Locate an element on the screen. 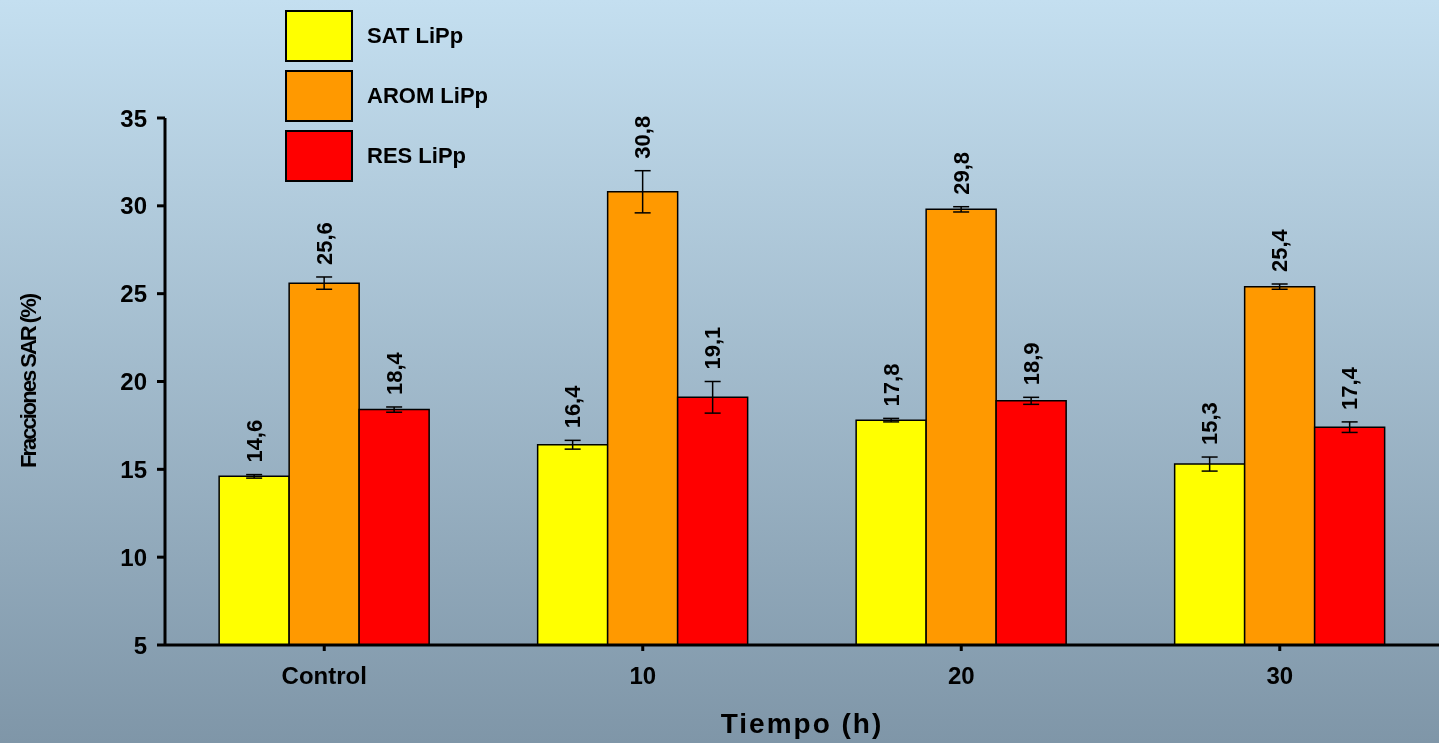 Image resolution: width=1439 pixels, height=743 pixels. x-tick-label: 30 is located at coordinates (1280, 676).